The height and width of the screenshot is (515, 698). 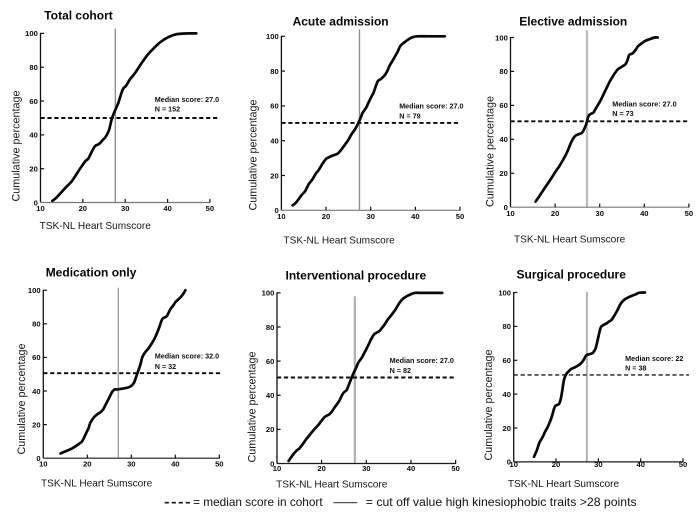 What do you see at coordinates (165, 366) in the screenshot?
I see `svg-text: N = 32` at bounding box center [165, 366].